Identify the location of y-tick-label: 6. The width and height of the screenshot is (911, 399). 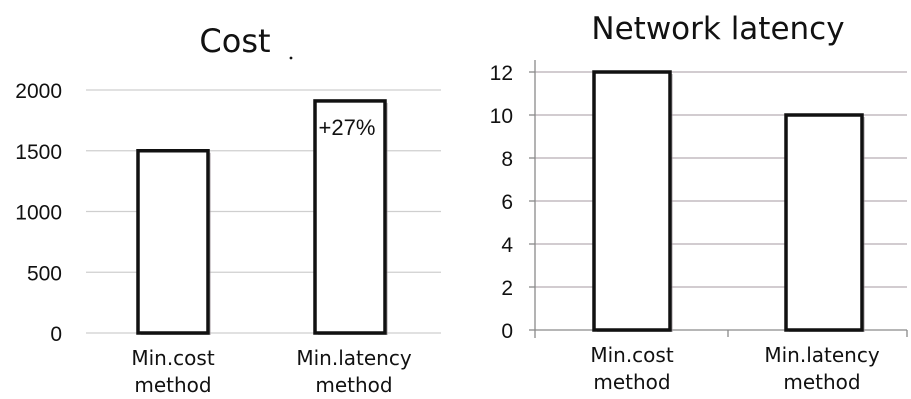
(507, 202).